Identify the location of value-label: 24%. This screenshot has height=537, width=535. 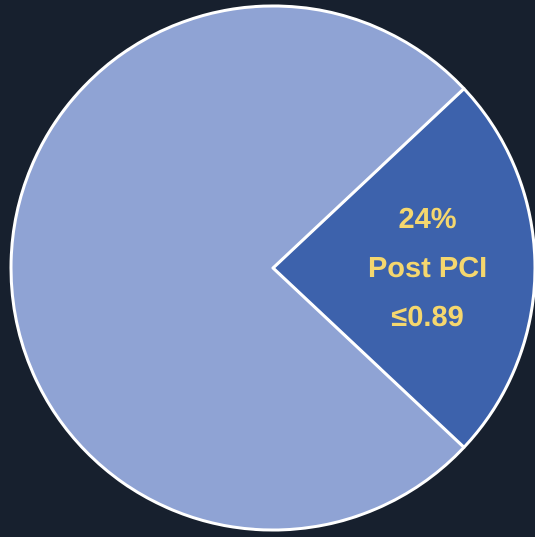
(427, 218).